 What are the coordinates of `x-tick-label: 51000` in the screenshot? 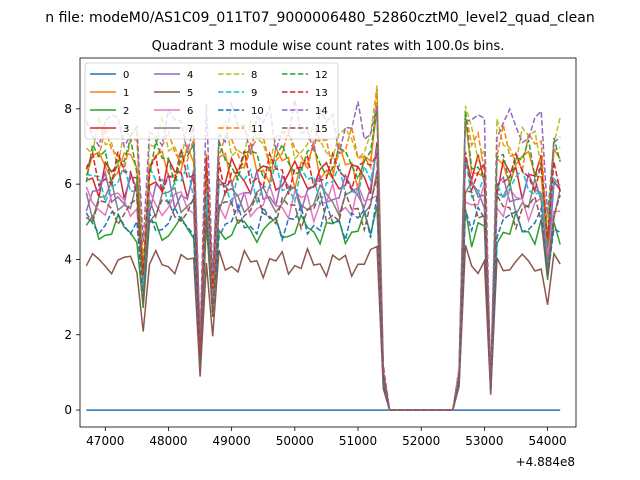 It's located at (358, 441).